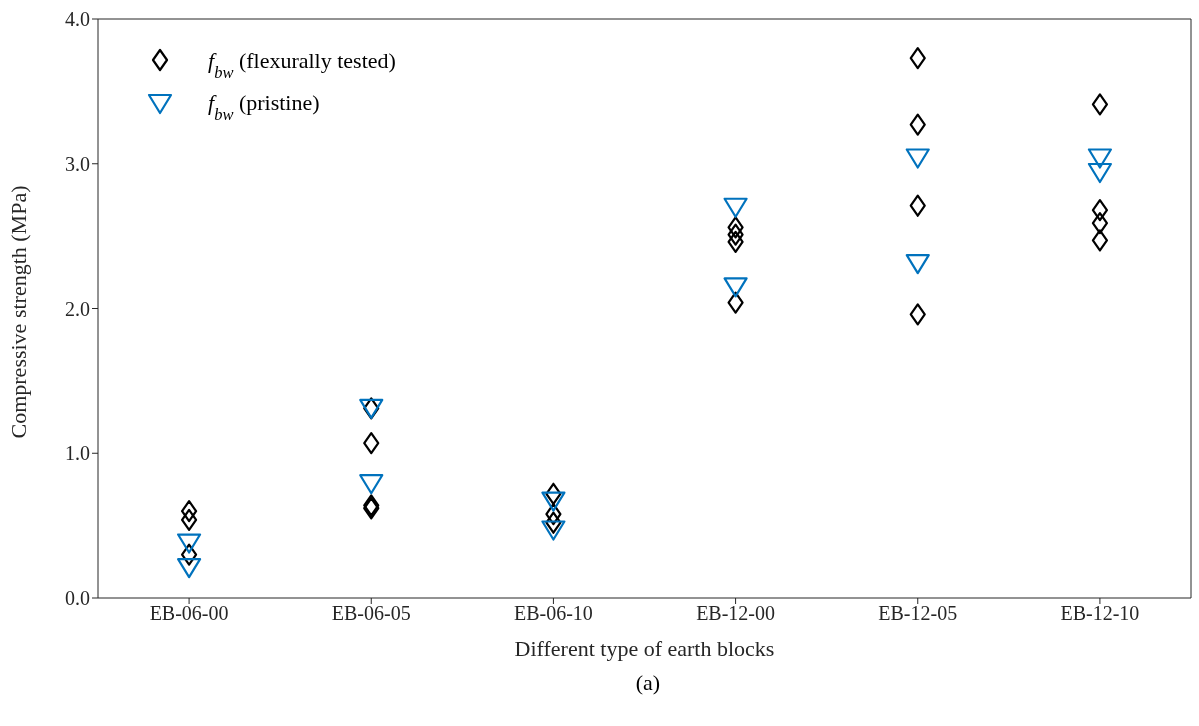 The image size is (1199, 726). I want to click on y-tick-label: 1.0, so click(77, 453).